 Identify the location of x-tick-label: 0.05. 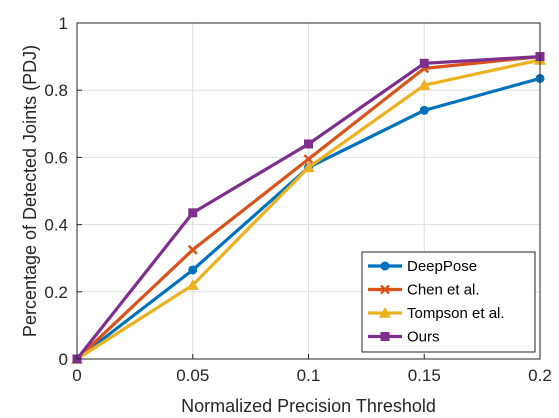
(192, 375).